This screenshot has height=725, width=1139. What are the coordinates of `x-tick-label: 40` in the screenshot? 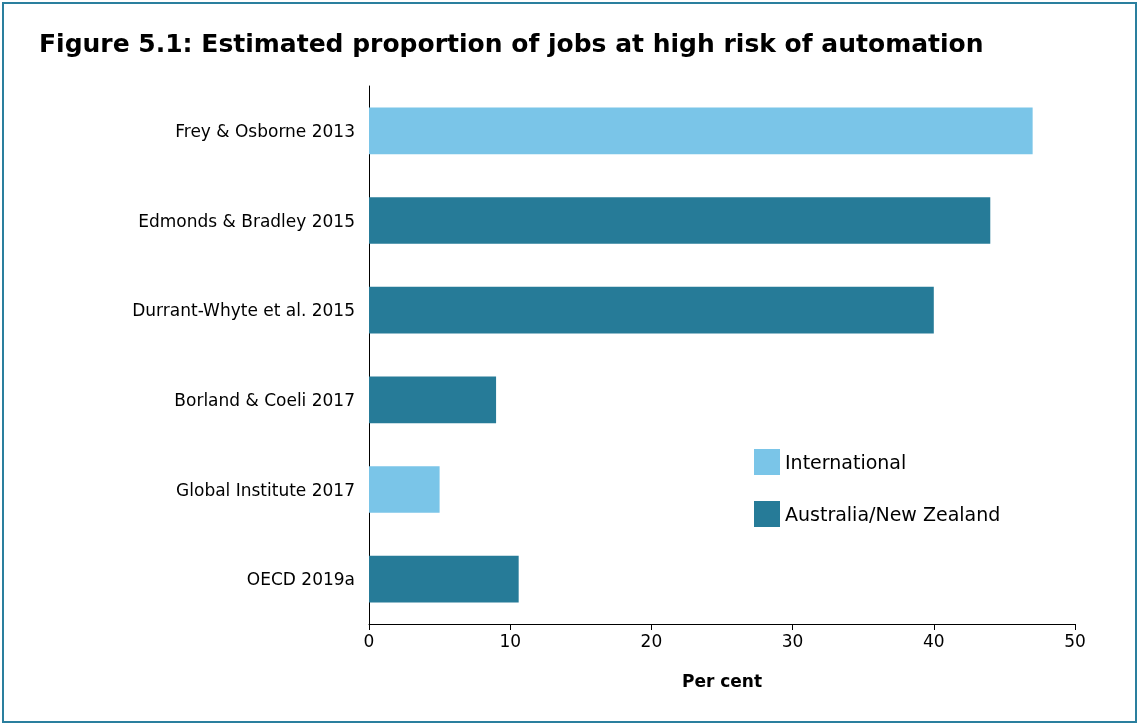 It's located at (933, 640).